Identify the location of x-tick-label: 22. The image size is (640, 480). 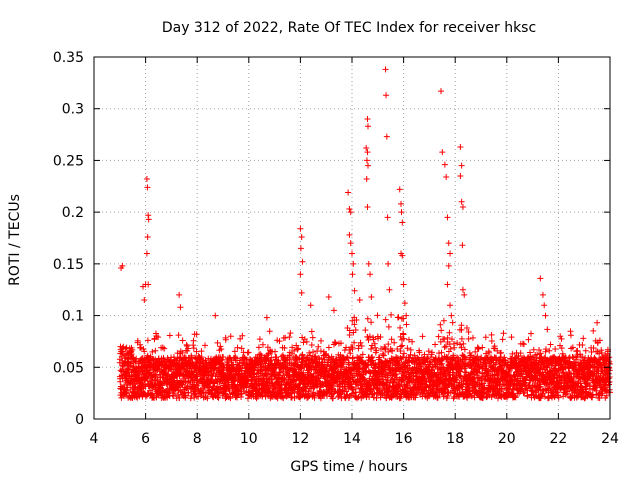
(558, 439).